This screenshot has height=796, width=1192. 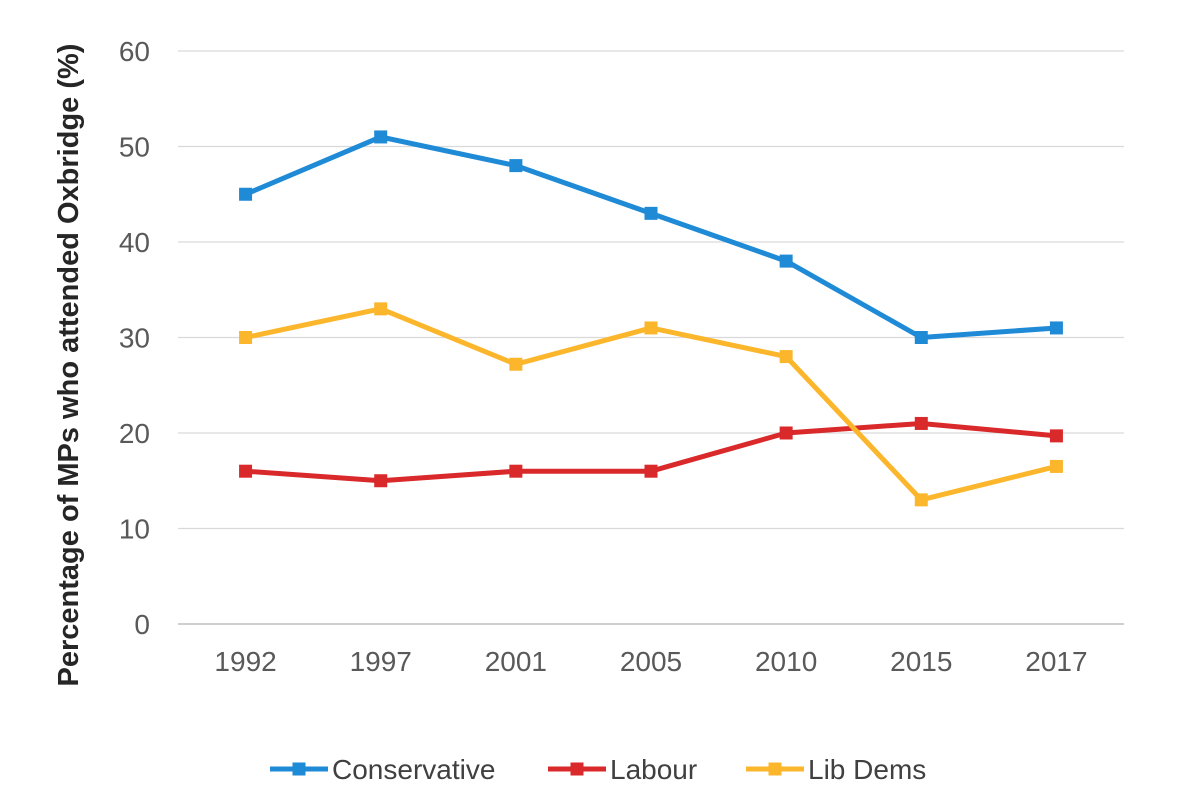 I want to click on legend-item: Lib Dems, so click(x=836, y=769).